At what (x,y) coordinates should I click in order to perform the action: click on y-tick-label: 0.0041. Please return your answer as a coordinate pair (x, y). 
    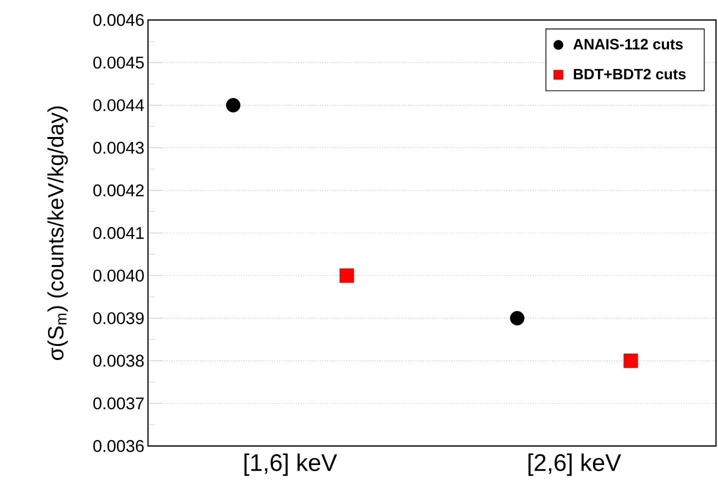
    Looking at the image, I should click on (118, 233).